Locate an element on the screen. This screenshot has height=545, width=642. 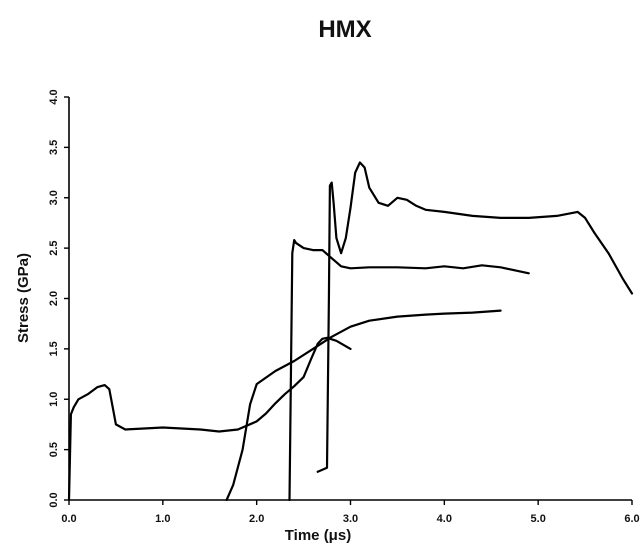
y-tick-label: 2.0 is located at coordinates (54, 298).